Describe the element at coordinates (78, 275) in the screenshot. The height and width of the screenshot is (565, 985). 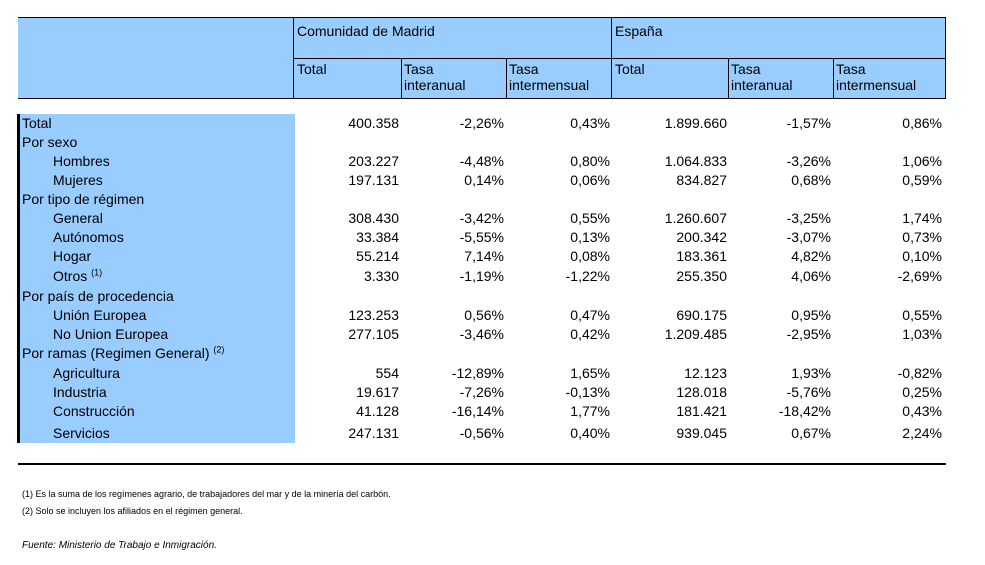
I see `row-label: Otros (1)` at that location.